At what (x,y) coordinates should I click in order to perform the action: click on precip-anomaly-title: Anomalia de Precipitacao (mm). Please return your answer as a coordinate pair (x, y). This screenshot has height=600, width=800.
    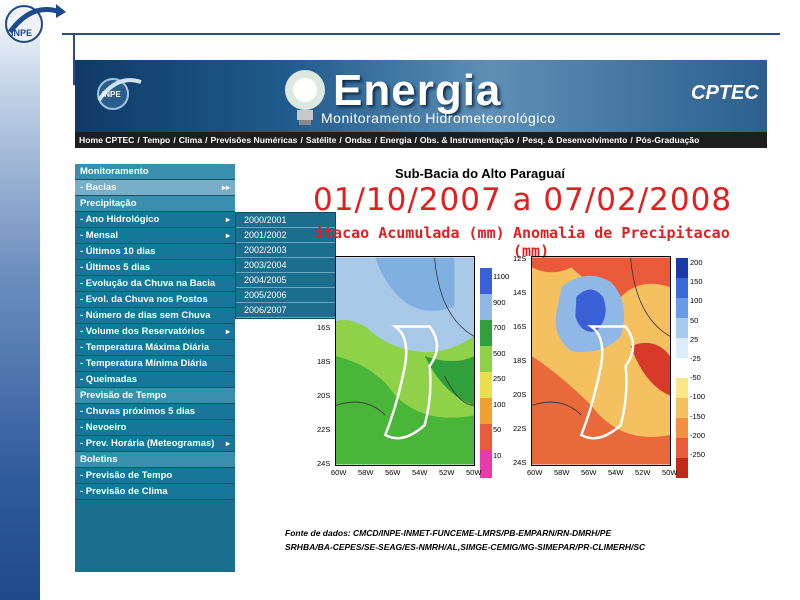
    Looking at the image, I should click on (621, 242).